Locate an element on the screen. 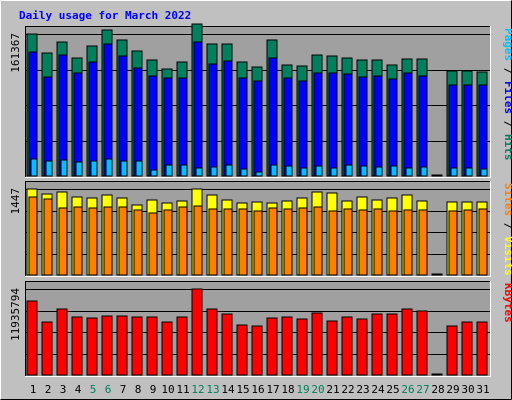 The width and height of the screenshot is (512, 400). legend-entry: KBytes is located at coordinates (507, 303).